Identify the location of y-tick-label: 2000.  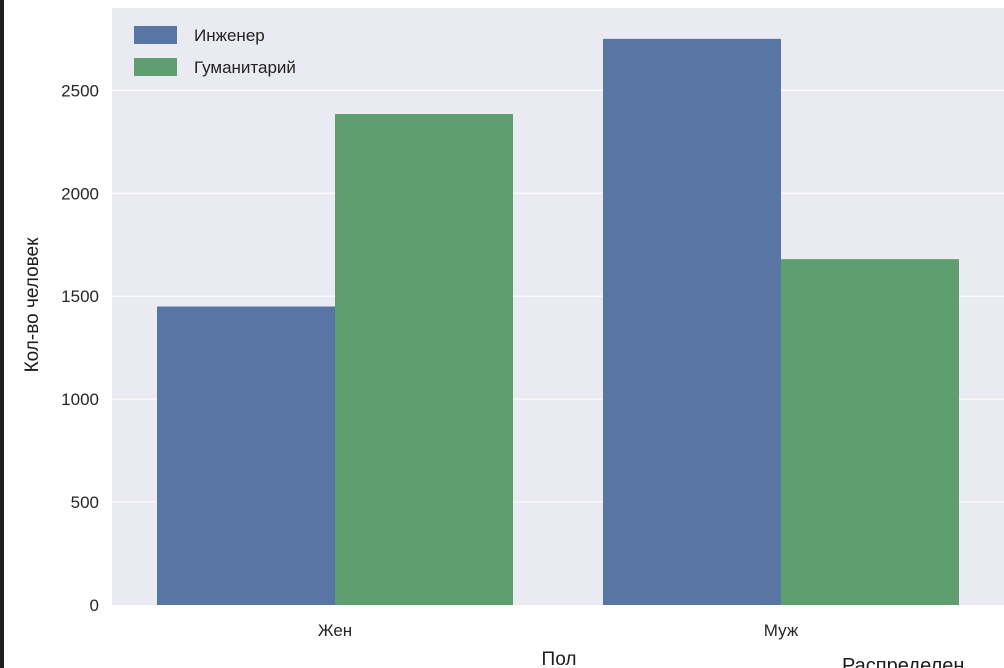
(80, 193).